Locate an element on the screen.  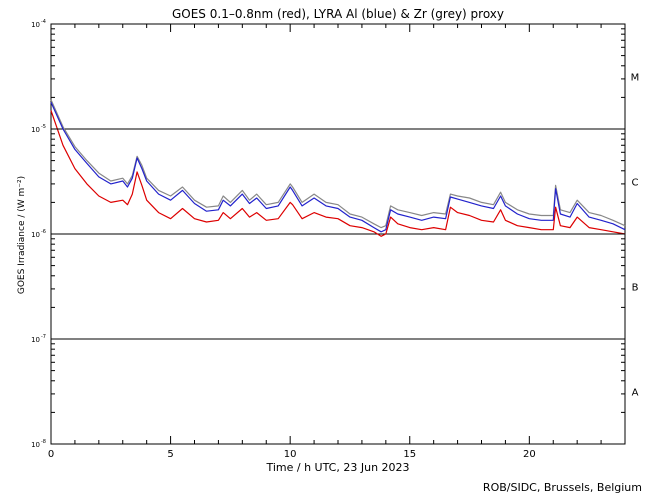
x-axis-label: Time / h UTC, 23 Jun 2023 is located at coordinates (337, 467).